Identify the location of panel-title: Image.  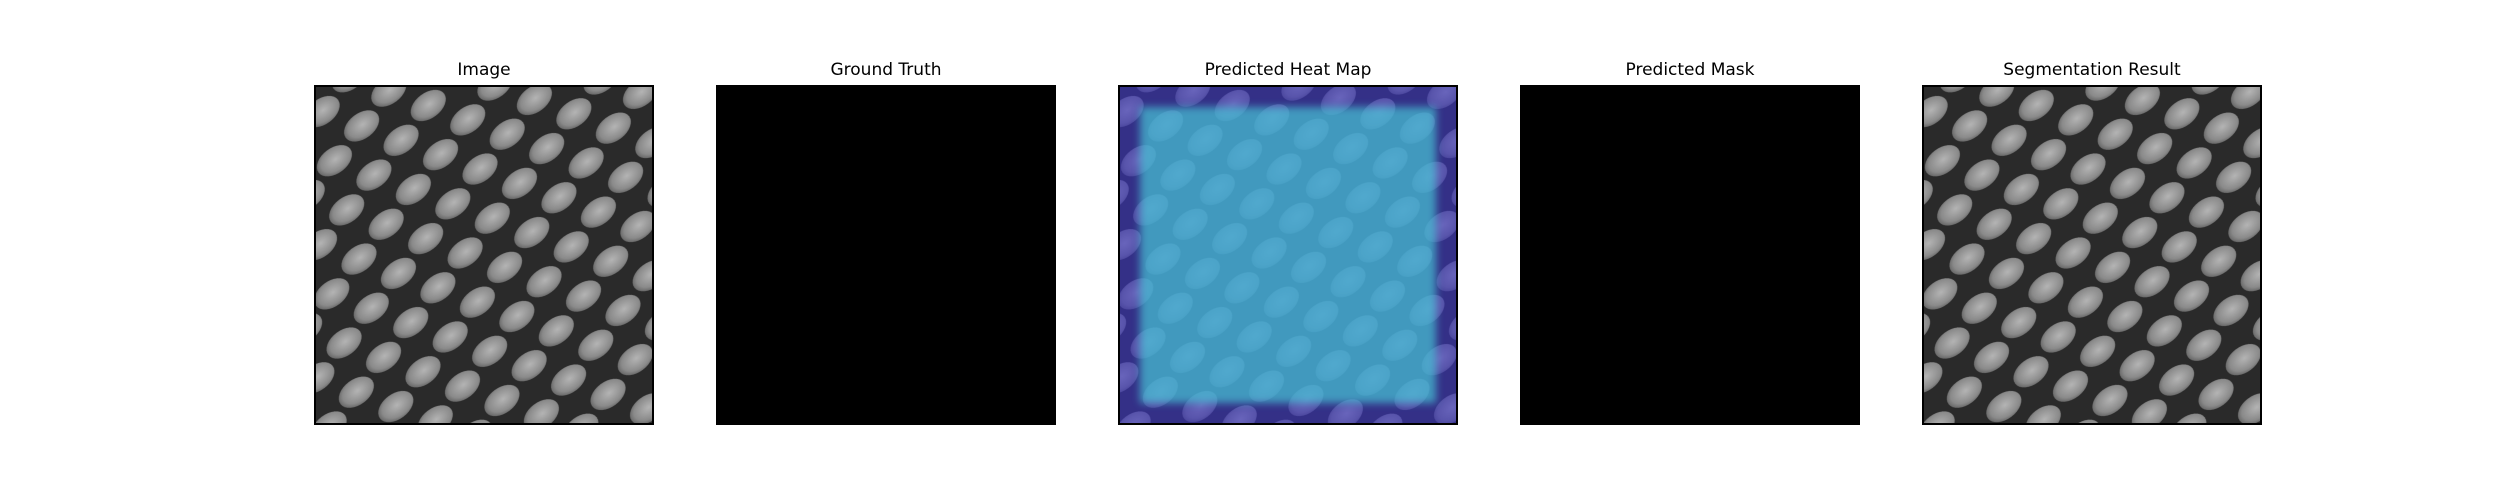
(484, 70).